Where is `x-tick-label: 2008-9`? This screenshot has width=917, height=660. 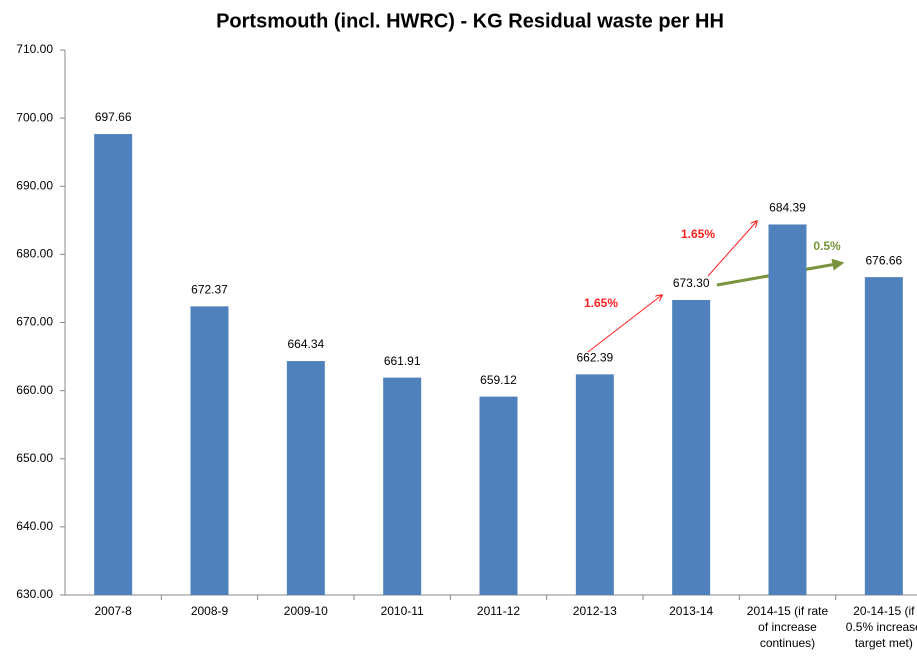
x-tick-label: 2008-9 is located at coordinates (209, 611).